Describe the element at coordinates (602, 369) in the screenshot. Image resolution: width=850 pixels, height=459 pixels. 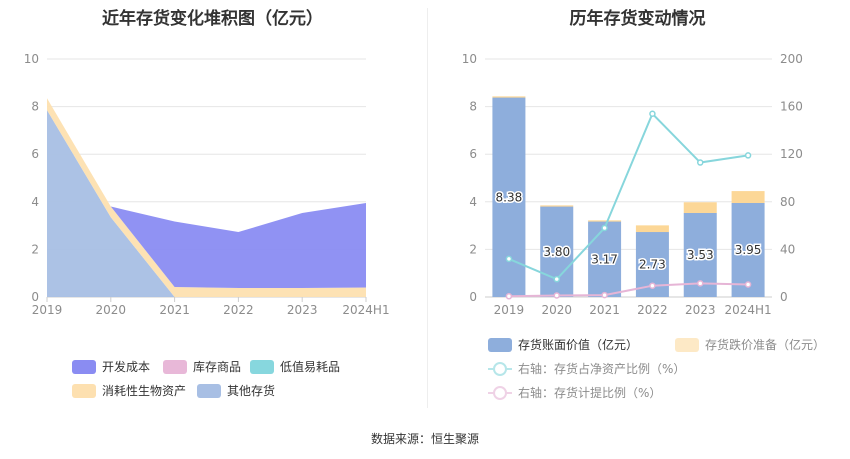
I see `legend-label: 右轴：存货占净资产比例（%）` at that location.